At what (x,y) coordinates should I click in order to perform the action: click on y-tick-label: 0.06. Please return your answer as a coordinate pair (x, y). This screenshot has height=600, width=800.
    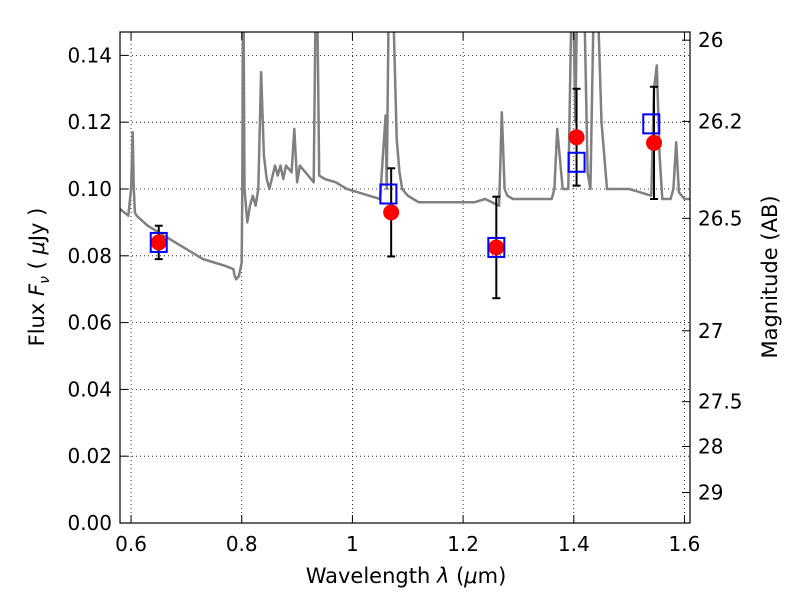
    Looking at the image, I should click on (89, 323).